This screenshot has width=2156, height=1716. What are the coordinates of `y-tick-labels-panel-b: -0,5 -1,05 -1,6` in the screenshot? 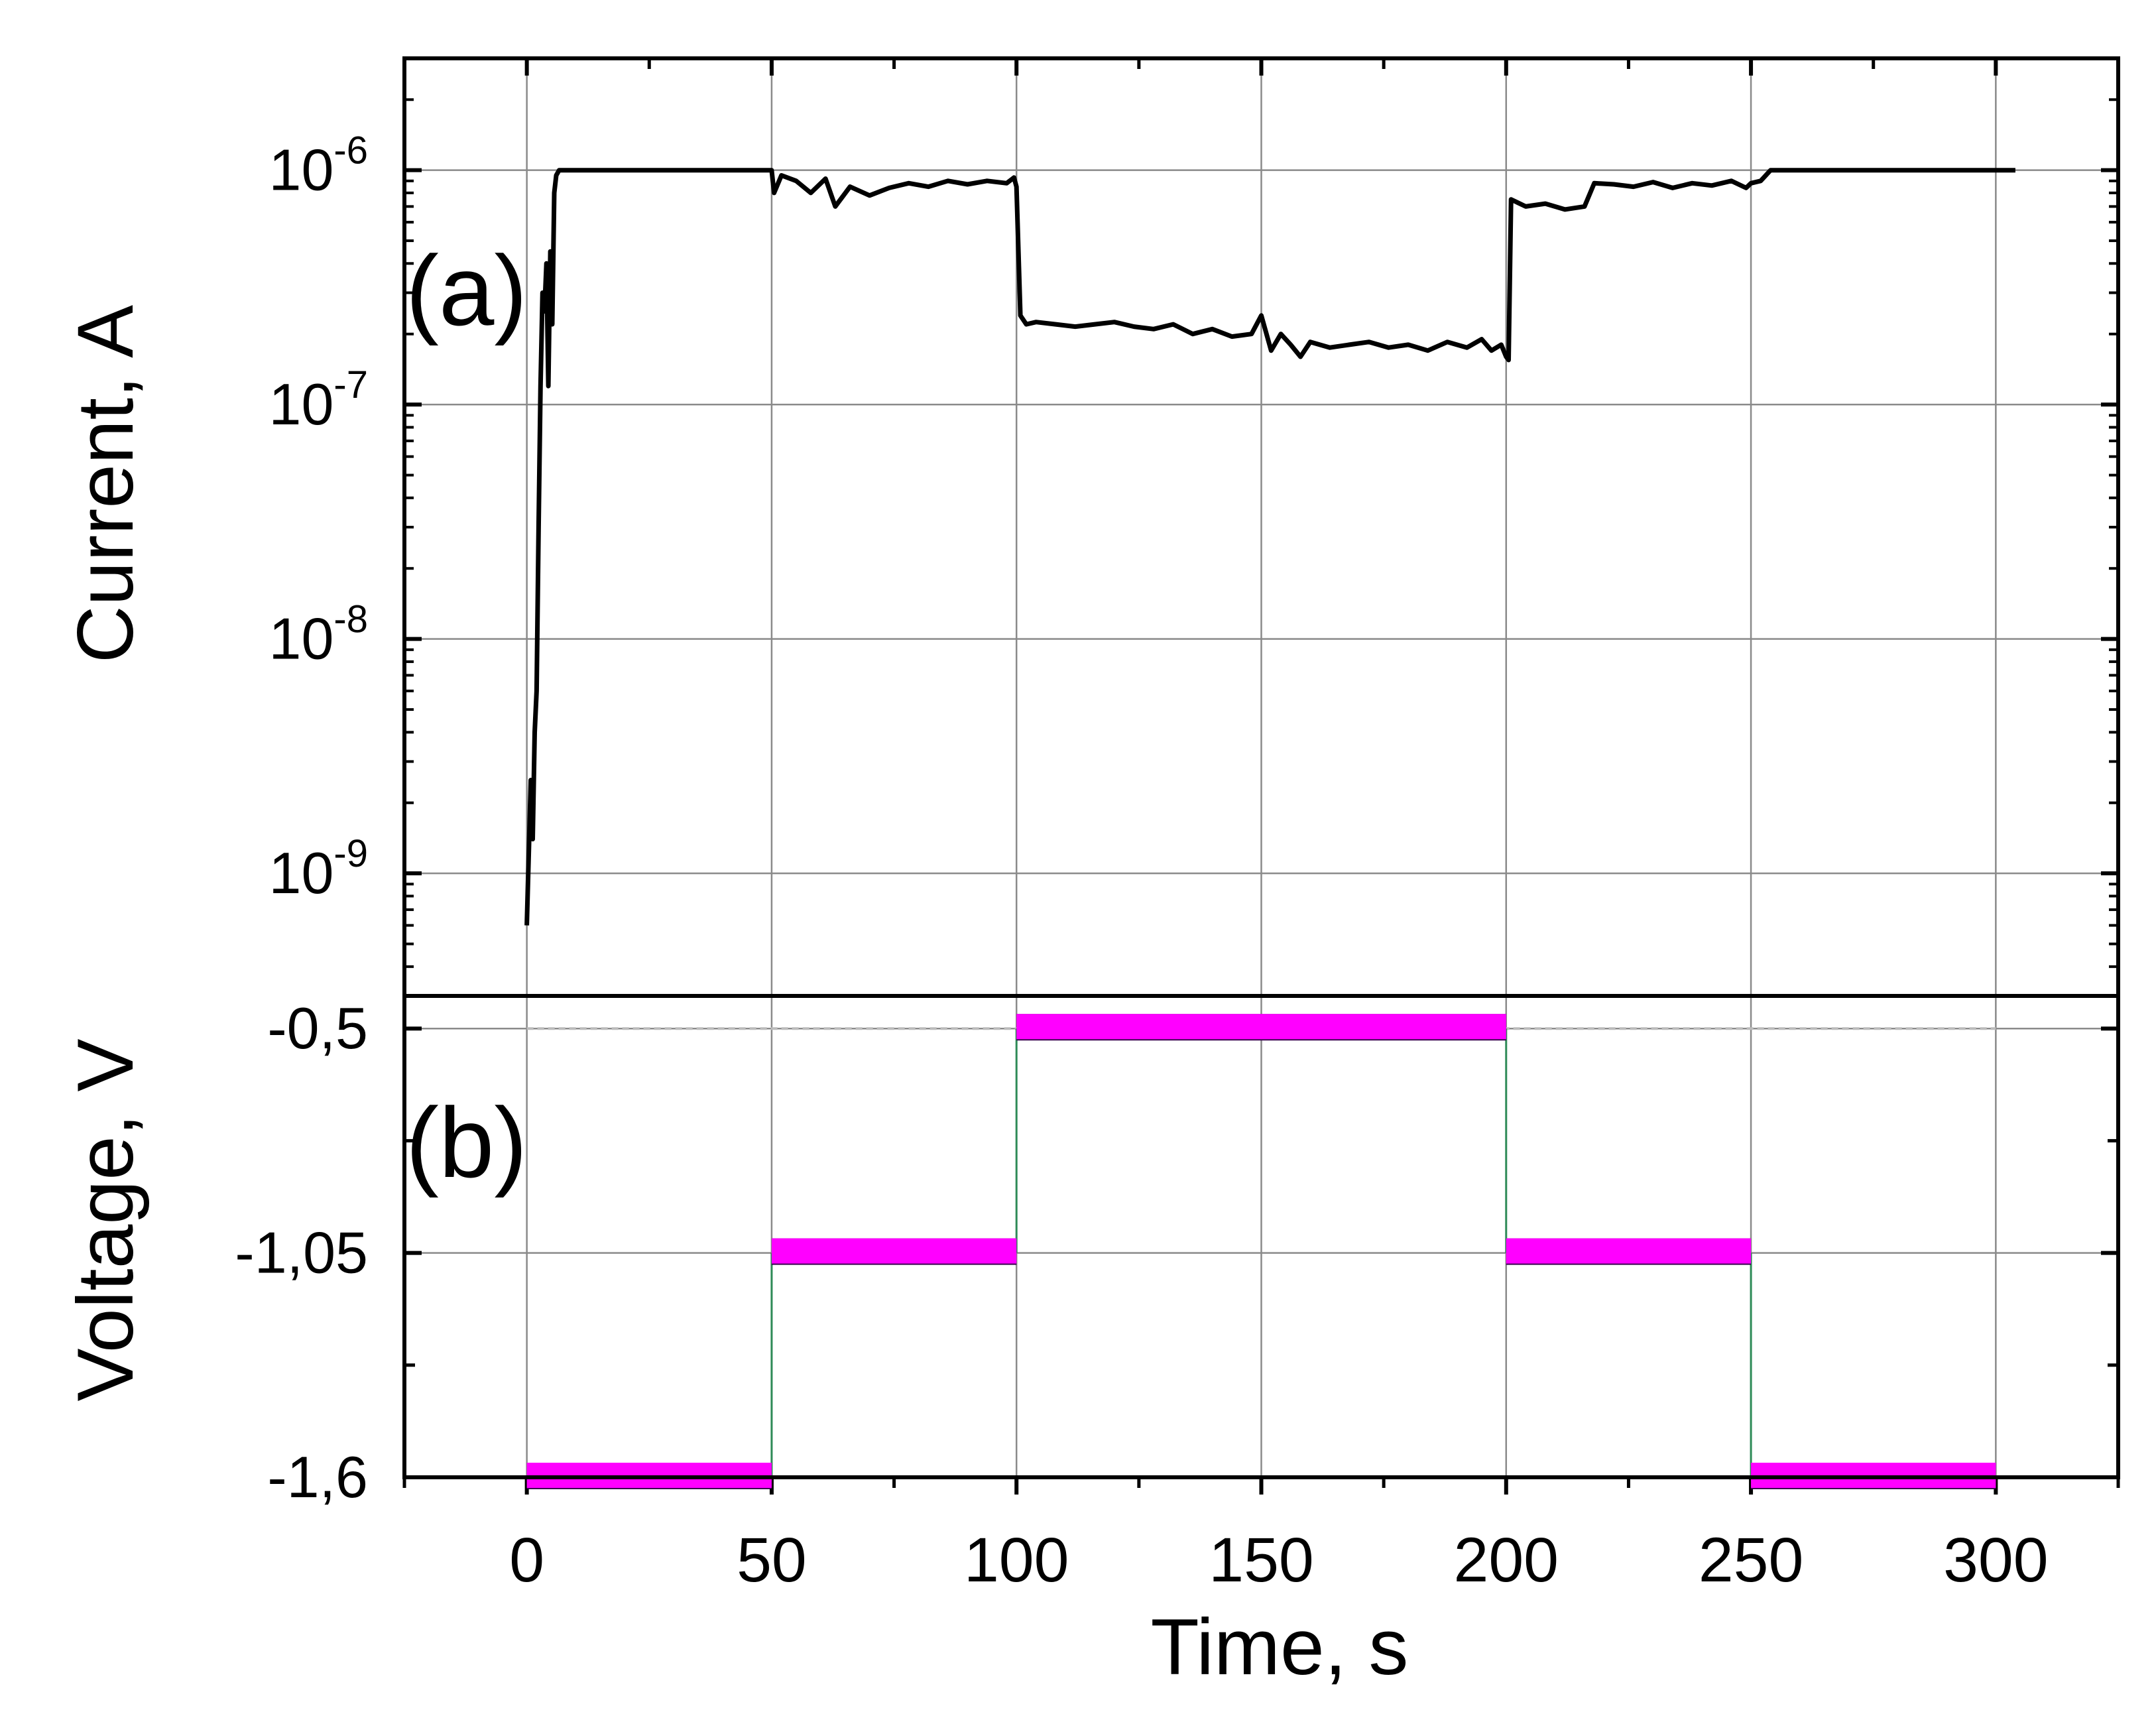 It's located at (301, 1252).